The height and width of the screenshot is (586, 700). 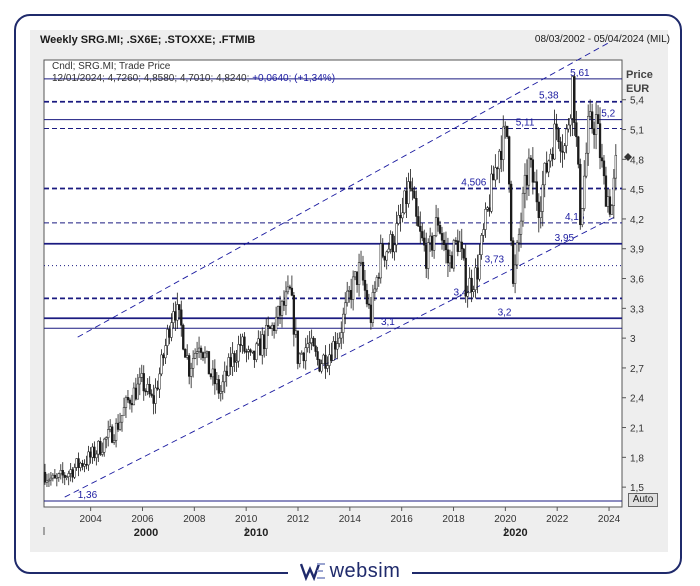 What do you see at coordinates (637, 369) in the screenshot?
I see `y-tick-label: 2,7` at bounding box center [637, 369].